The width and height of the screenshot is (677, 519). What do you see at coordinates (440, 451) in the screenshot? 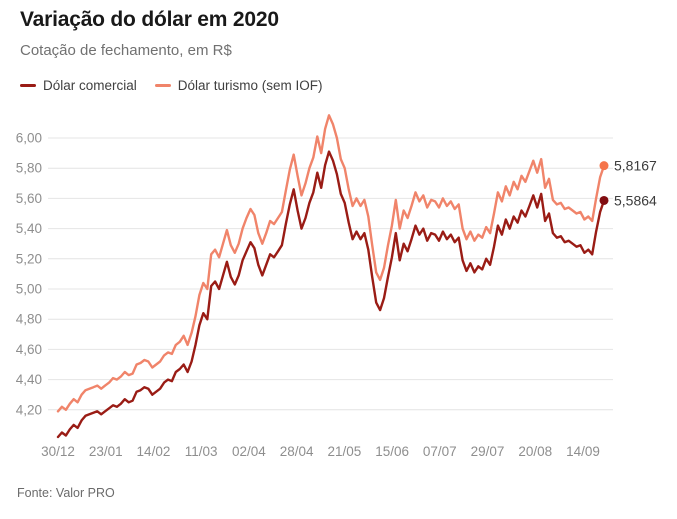
I see `x-axis-tick-label: 07/07` at bounding box center [440, 451].